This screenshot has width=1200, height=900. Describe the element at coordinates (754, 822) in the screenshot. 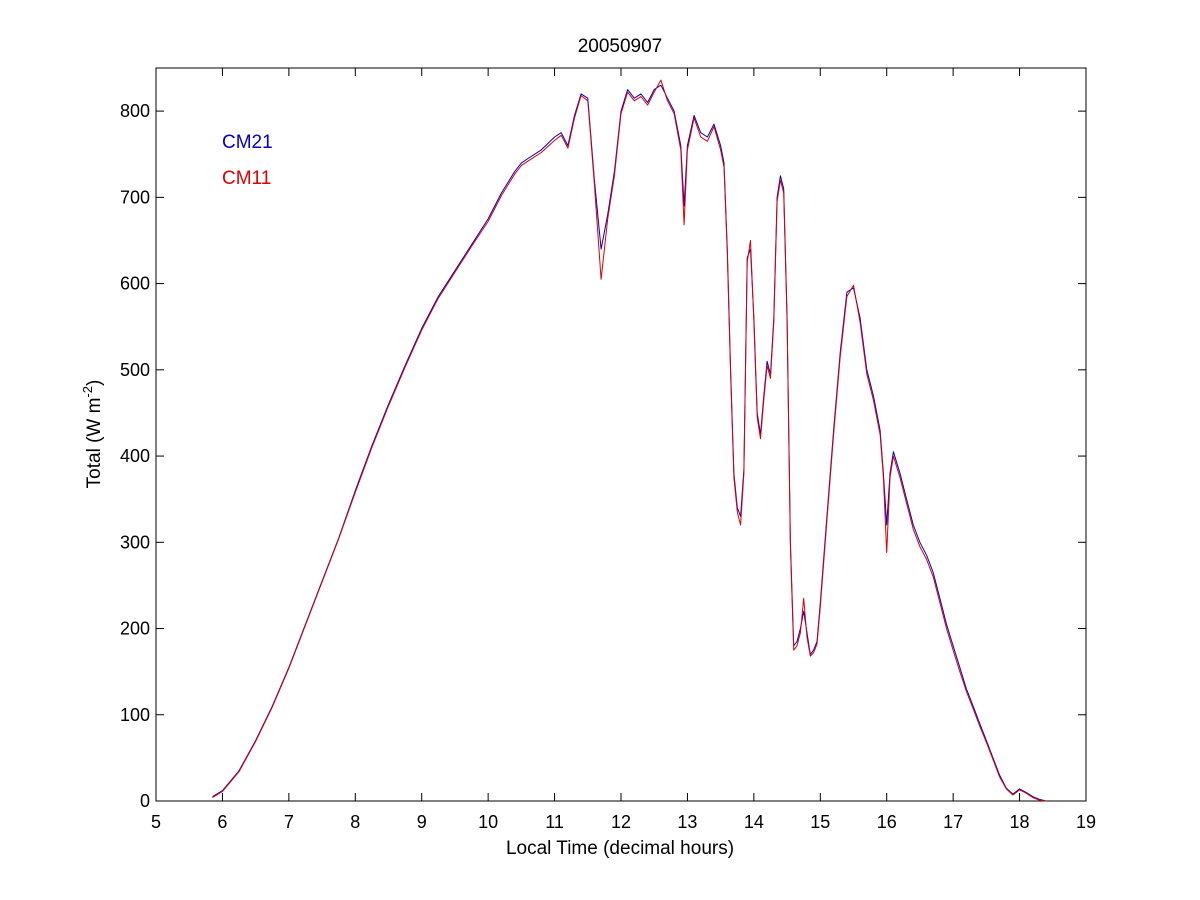

I see `x-tick-label: 14` at that location.